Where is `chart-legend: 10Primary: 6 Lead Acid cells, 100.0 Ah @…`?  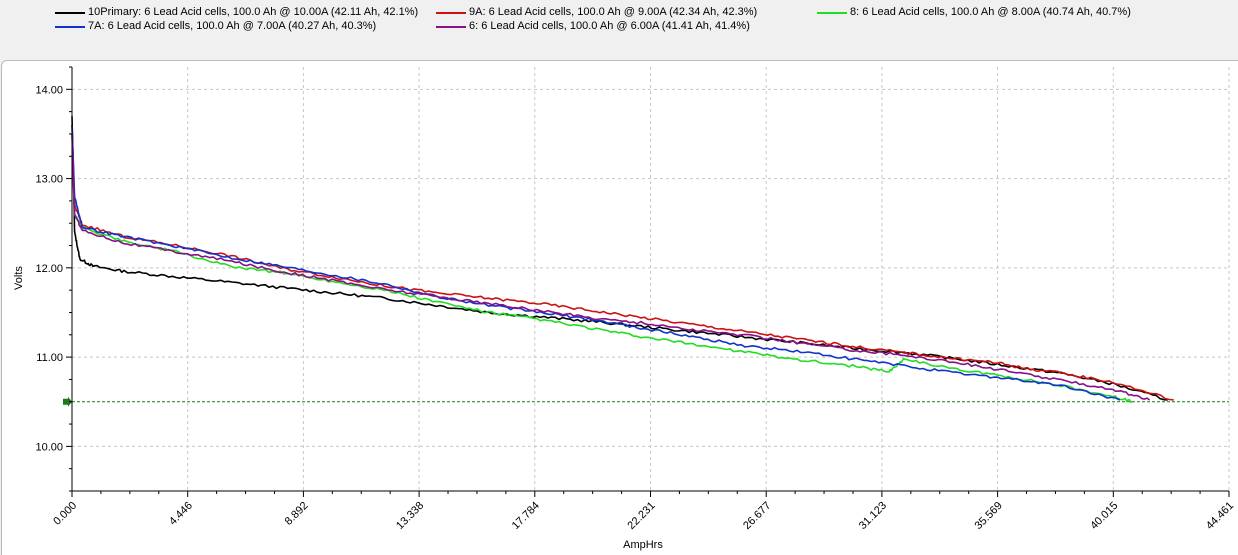 chart-legend: 10Primary: 6 Lead Acid cells, 100.0 Ah @… is located at coordinates (619, 29).